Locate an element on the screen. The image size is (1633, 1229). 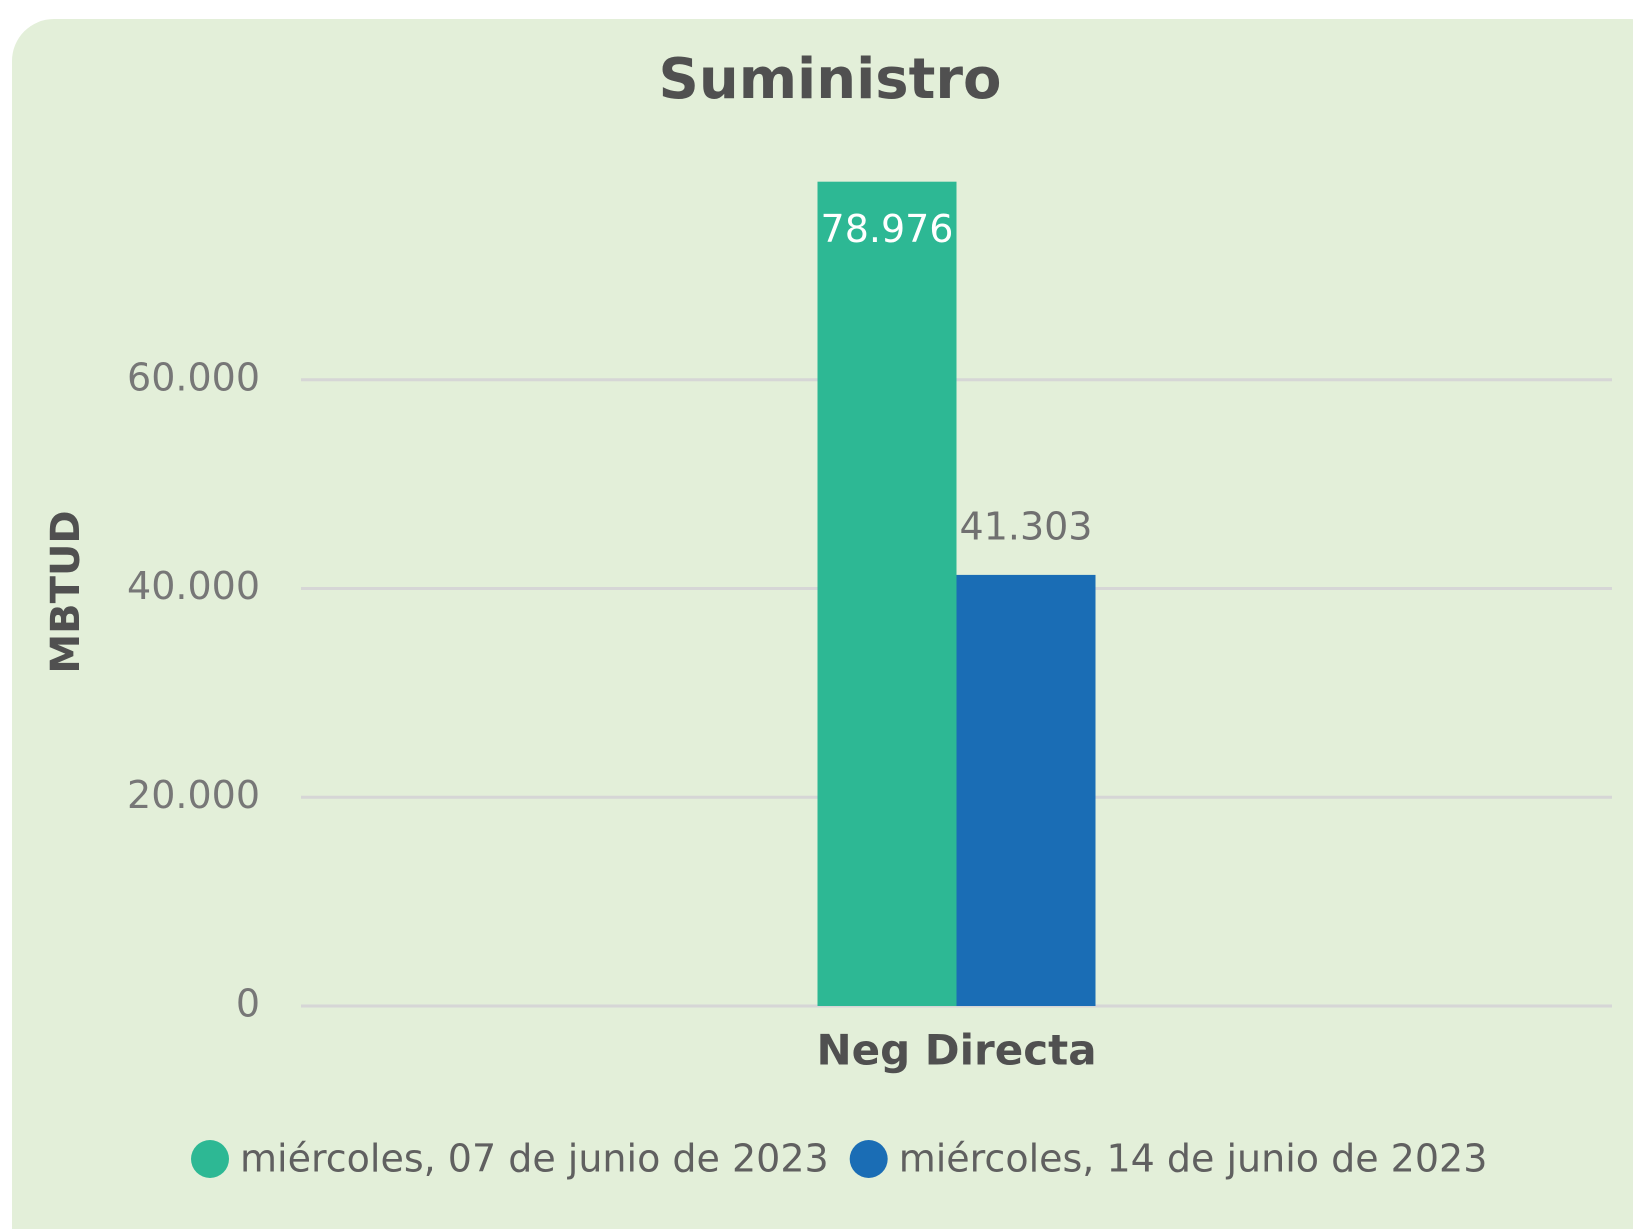
value-label: 78.976 is located at coordinates (887, 229).